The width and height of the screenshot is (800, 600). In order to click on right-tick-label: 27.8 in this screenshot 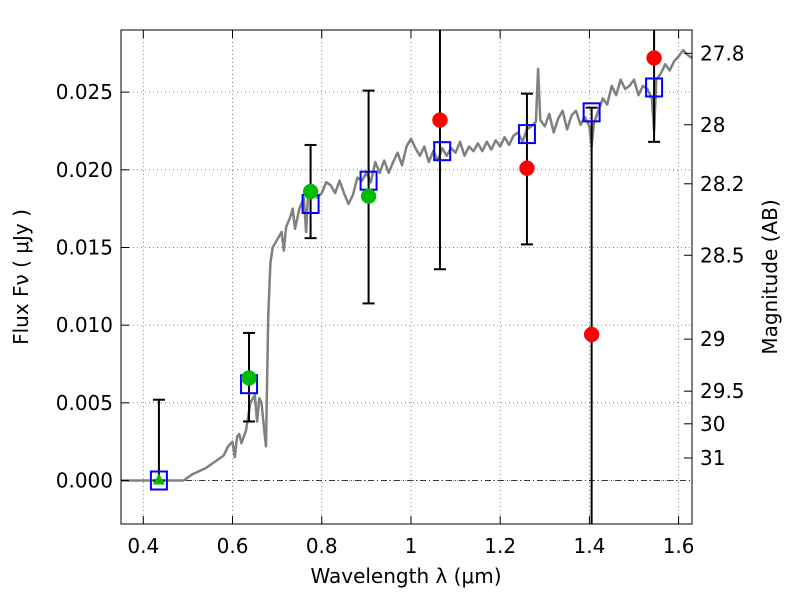, I will do `click(722, 53)`.